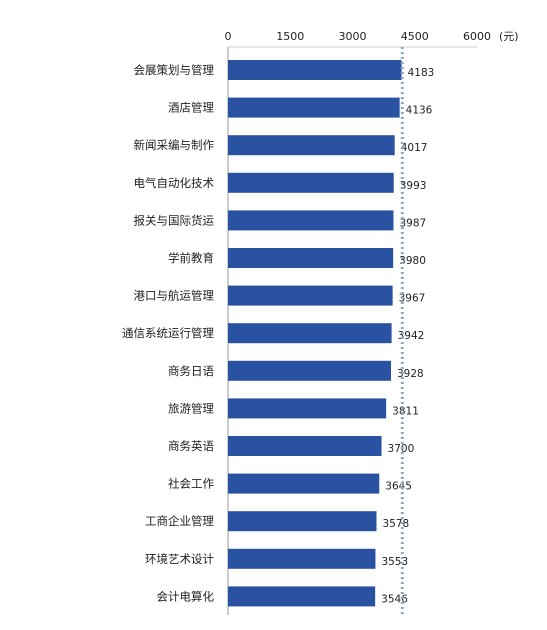 This screenshot has width=547, height=630. What do you see at coordinates (412, 261) in the screenshot?
I see `data-label: 3980` at bounding box center [412, 261].